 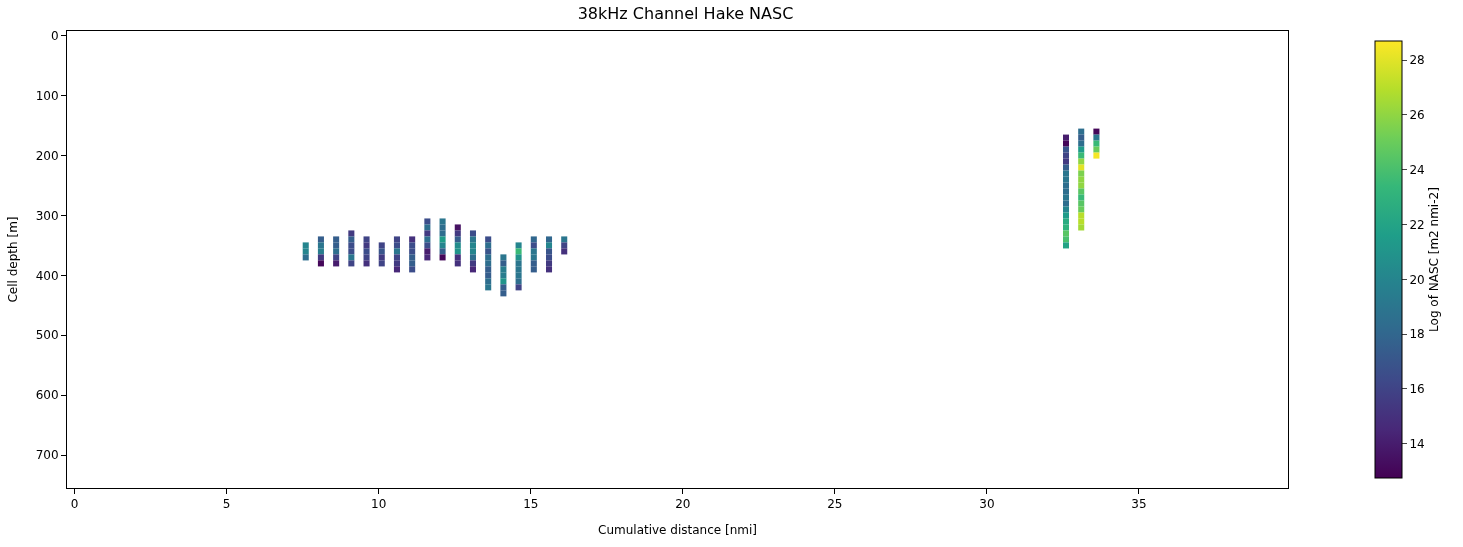 I want to click on color-bar-label: 16, so click(x=1417, y=389).